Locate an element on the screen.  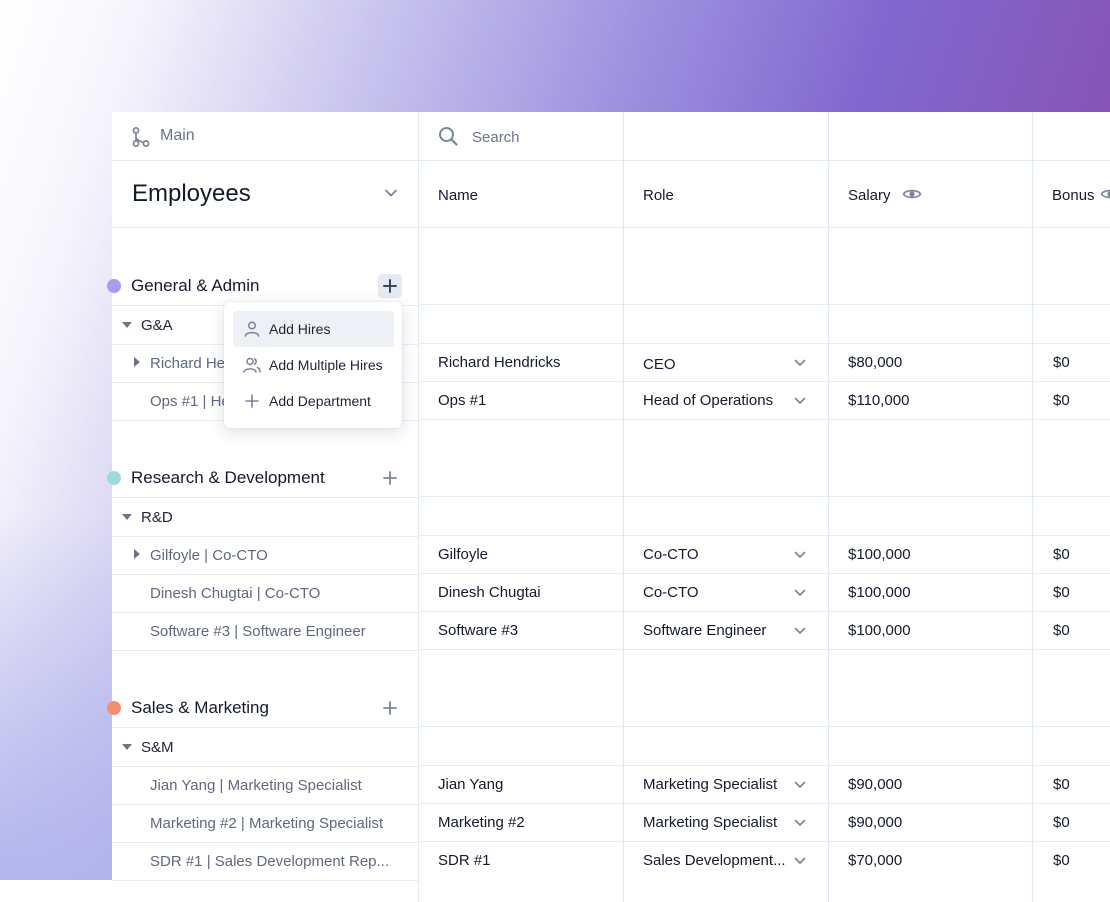
name-cell: SDR #1 is located at coordinates (464, 860).